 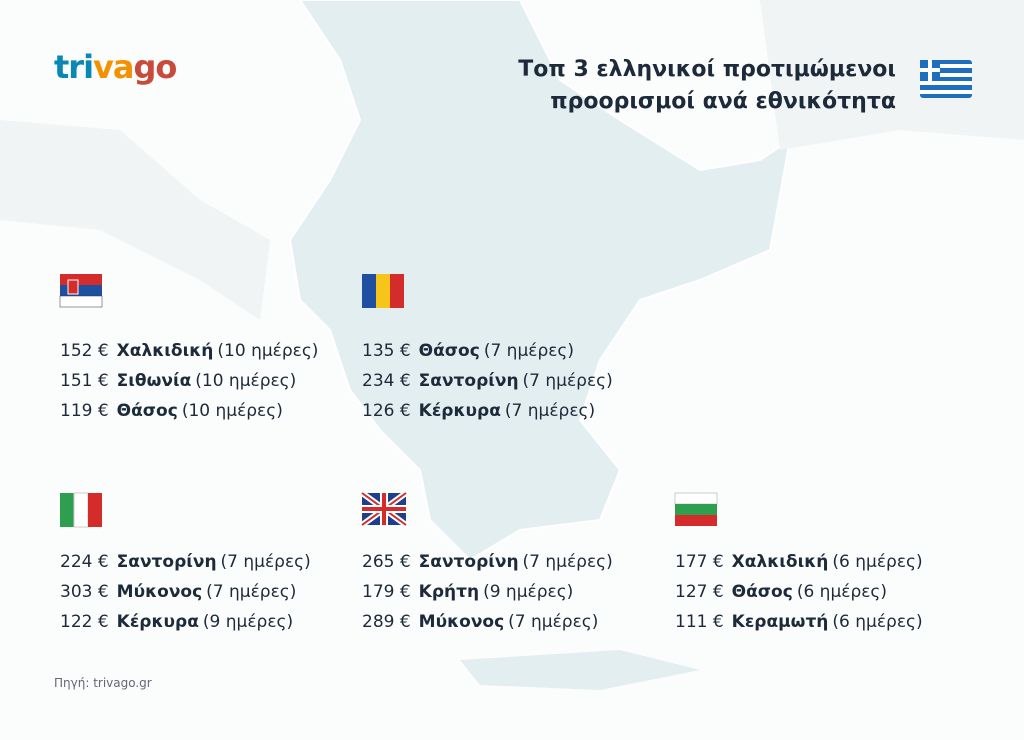 I want to click on price: 151 €, so click(x=84, y=381).